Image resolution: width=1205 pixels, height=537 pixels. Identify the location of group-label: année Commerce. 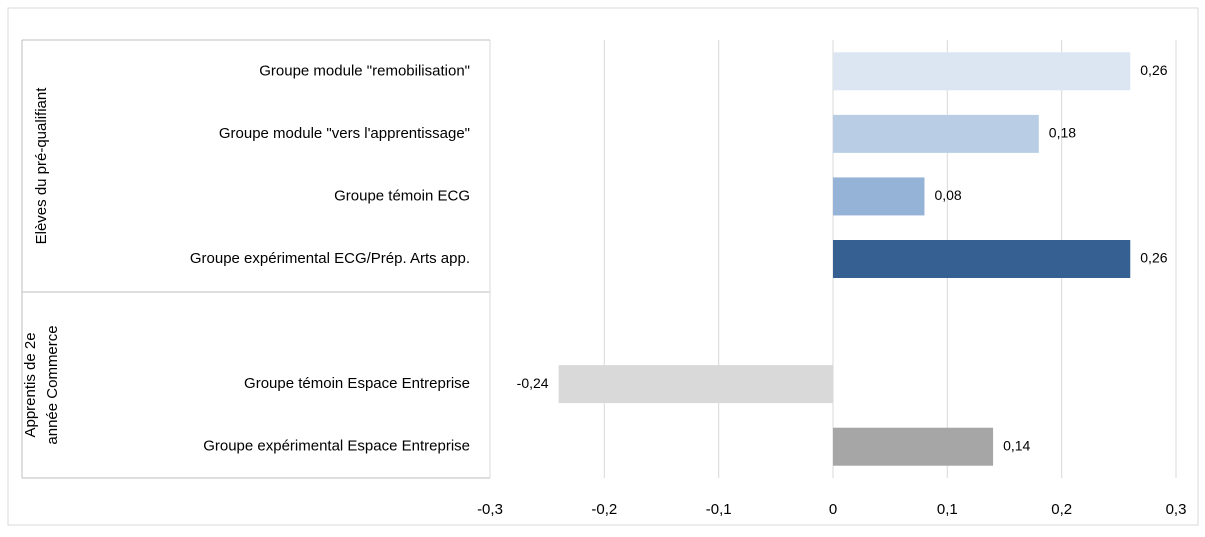
(52, 384).